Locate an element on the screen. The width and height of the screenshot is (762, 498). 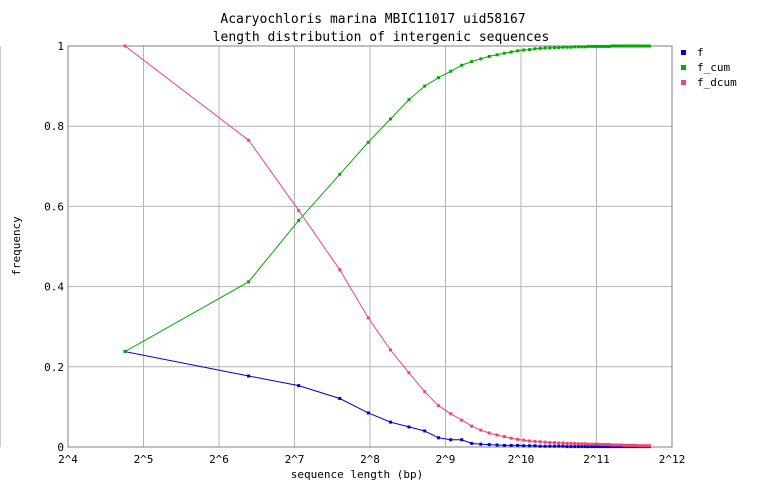
legend-entry: f is located at coordinates (692, 52).